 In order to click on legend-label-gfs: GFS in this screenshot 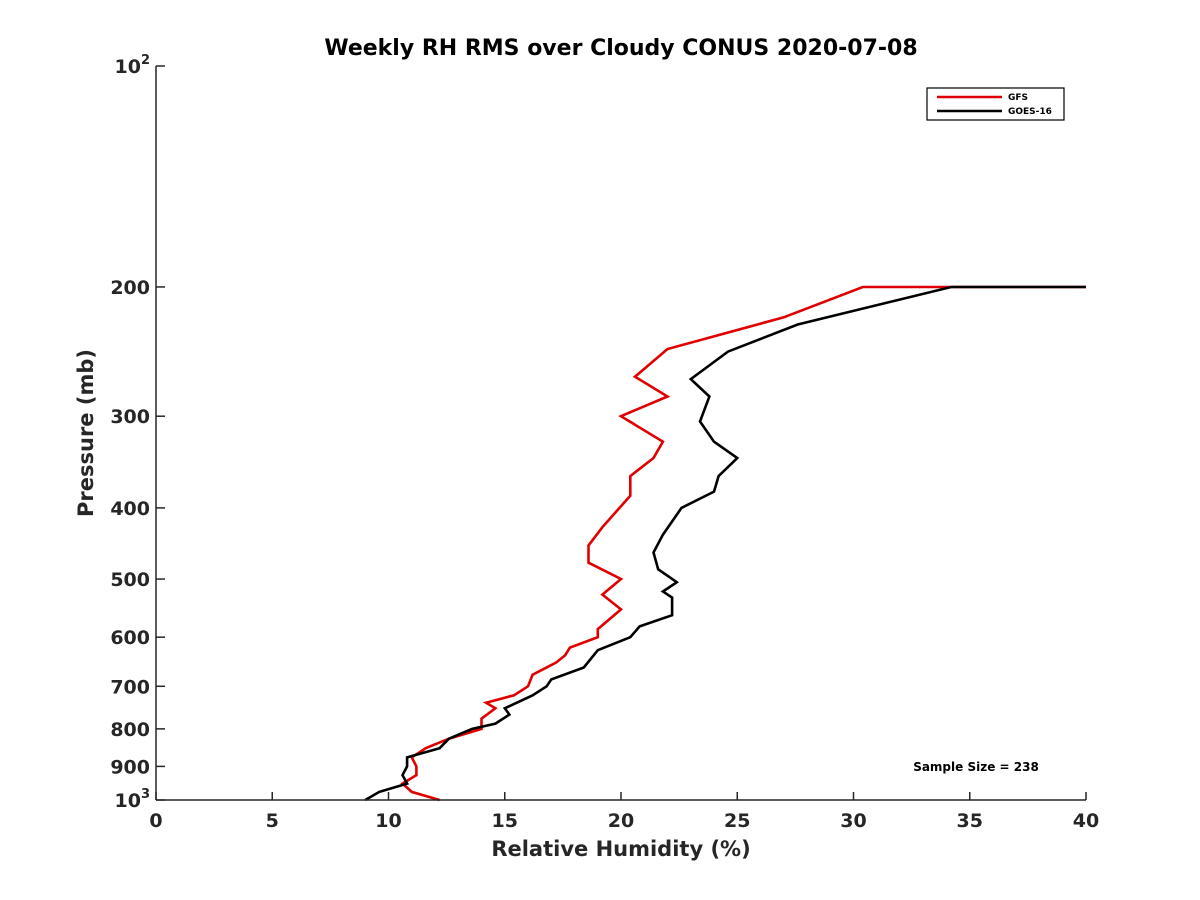, I will do `click(1018, 98)`.